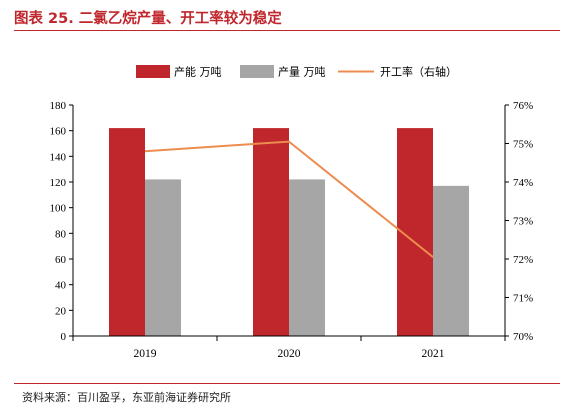 The width and height of the screenshot is (572, 414). Describe the element at coordinates (148, 19) in the screenshot. I see `chart-title: 图表 25. 二氯乙烷产量、开工率较为稳定` at that location.